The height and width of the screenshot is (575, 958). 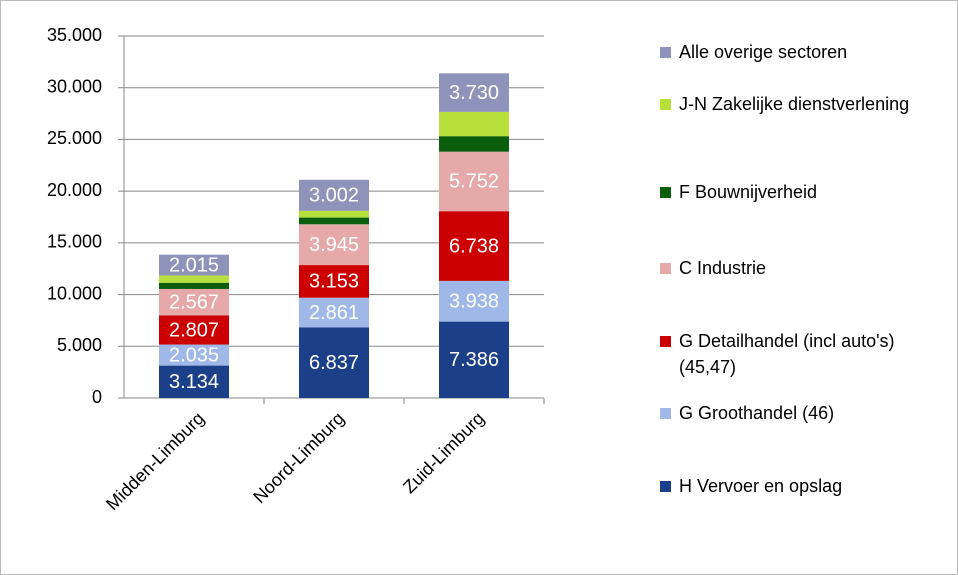 I want to click on data-label: 3.134, so click(x=194, y=382).